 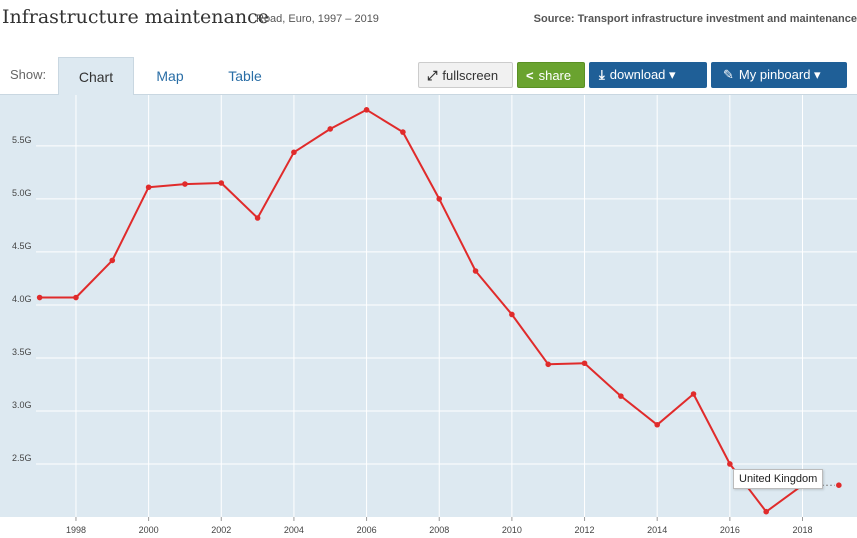 What do you see at coordinates (245, 76) in the screenshot?
I see `tab-table: Table` at bounding box center [245, 76].